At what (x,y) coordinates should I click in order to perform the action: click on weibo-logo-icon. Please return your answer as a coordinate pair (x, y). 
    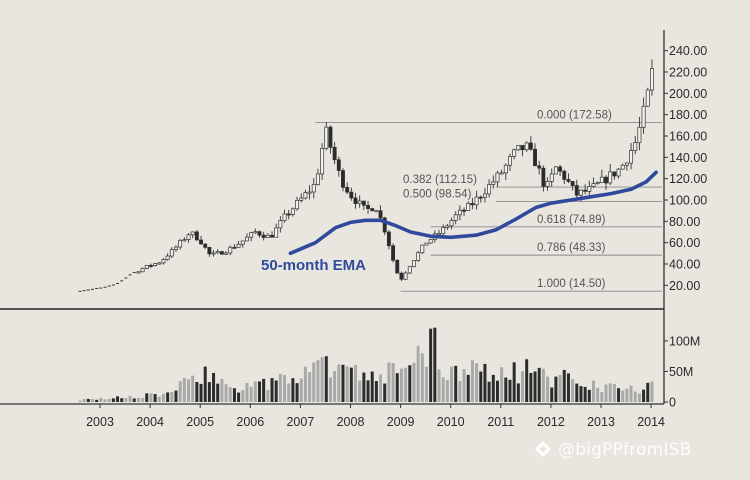
    Looking at the image, I should click on (543, 449).